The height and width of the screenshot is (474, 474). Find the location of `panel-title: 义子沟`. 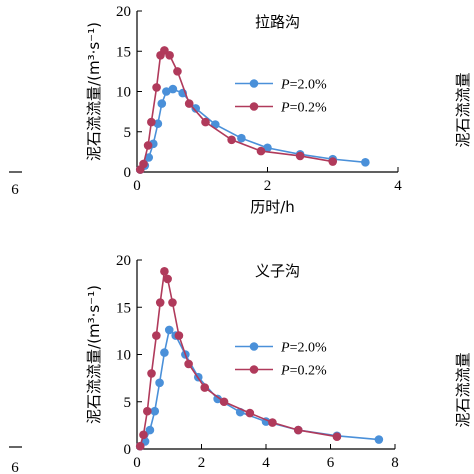

panel-title: 义子沟 is located at coordinates (277, 271).